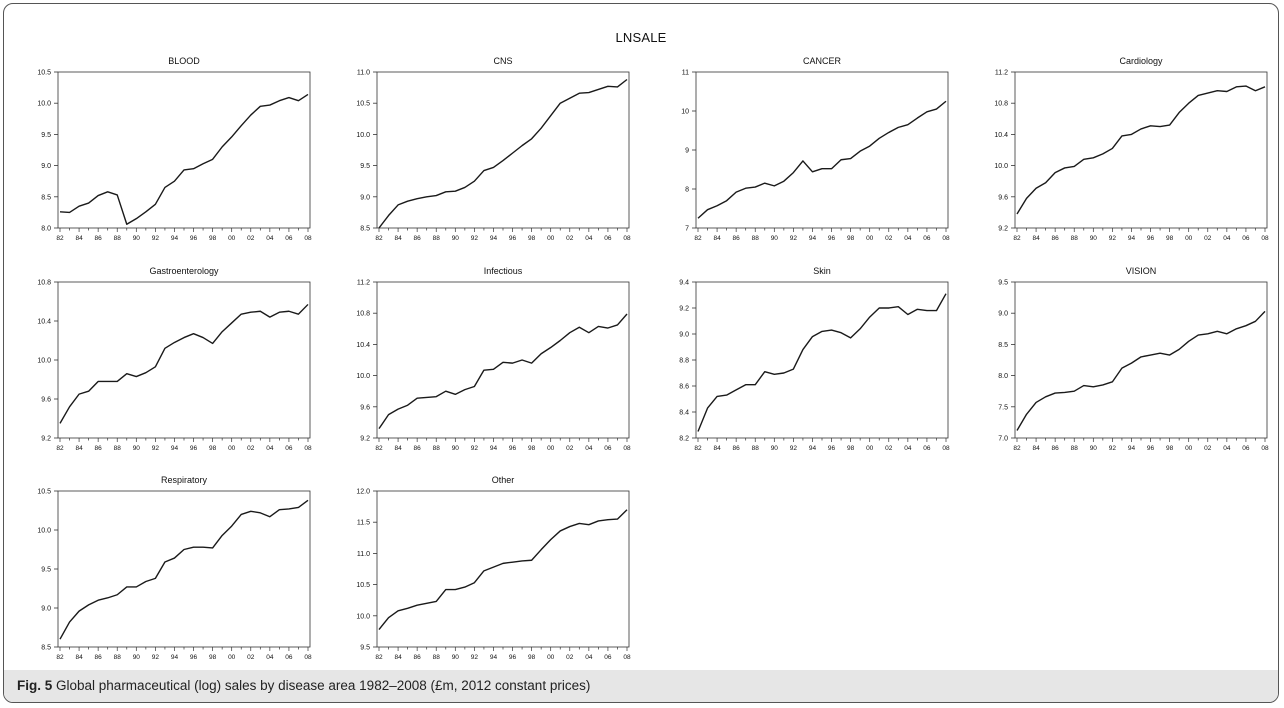  Describe the element at coordinates (363, 523) in the screenshot. I see `y-tick-label: 11.5` at that location.